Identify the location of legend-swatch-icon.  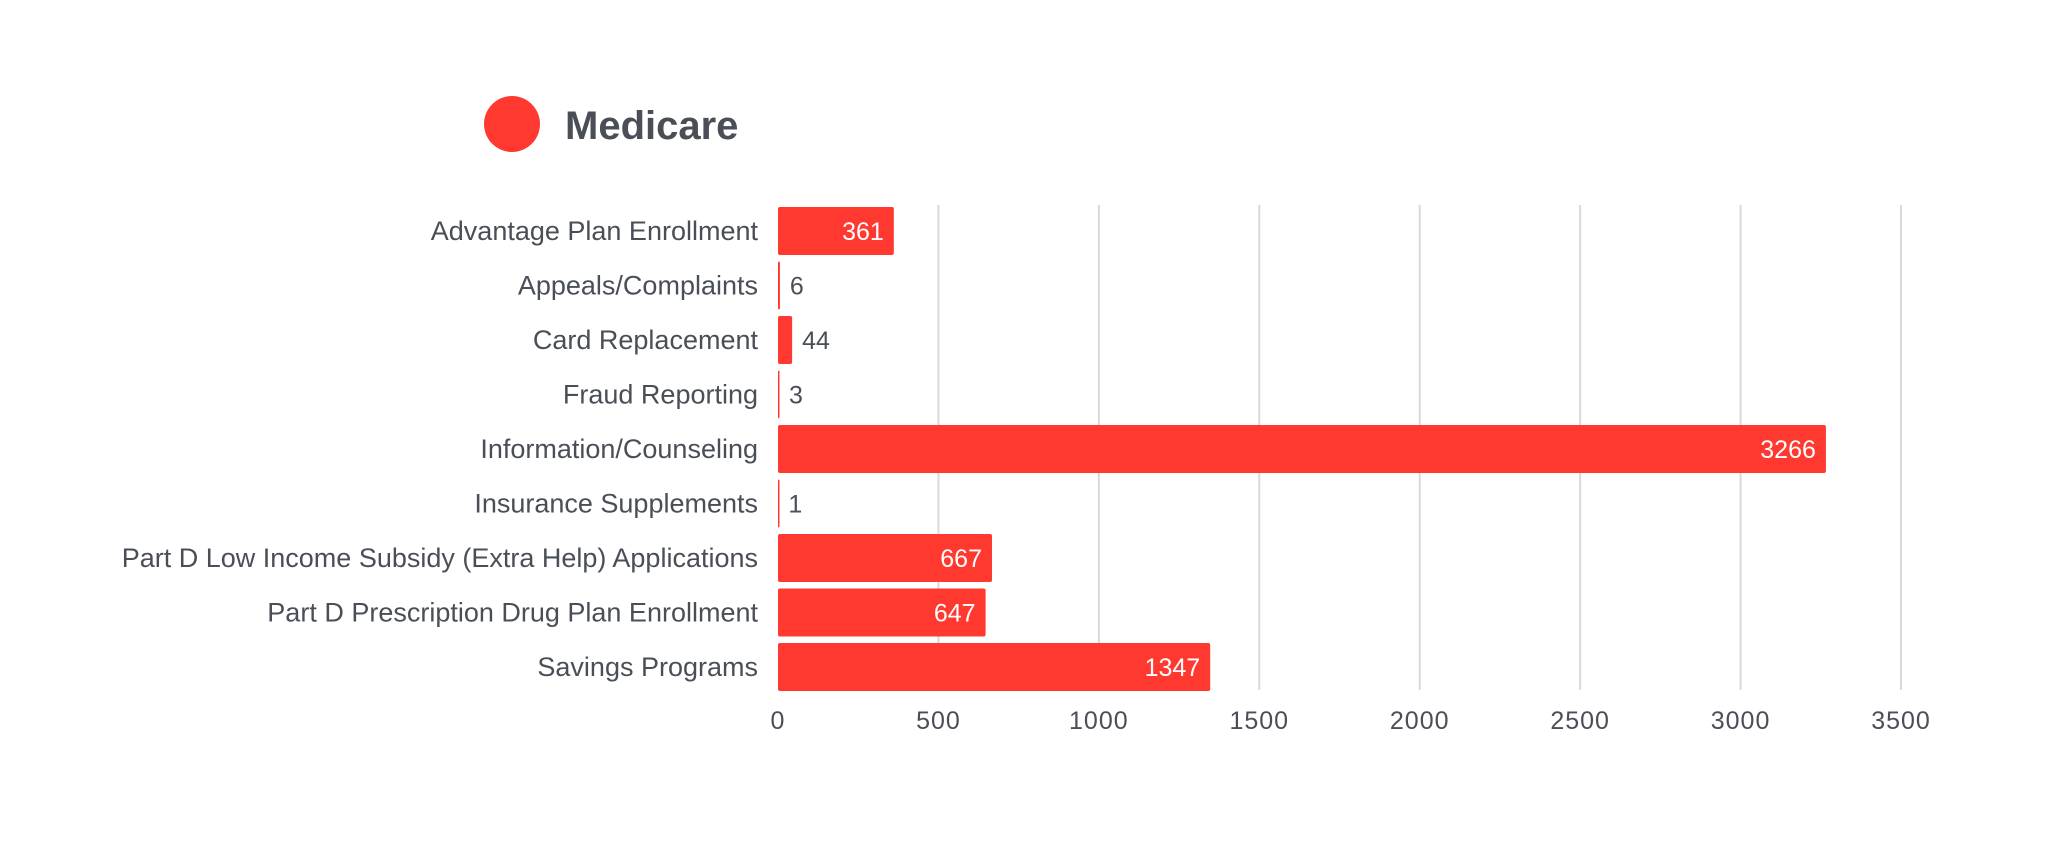
(512, 124).